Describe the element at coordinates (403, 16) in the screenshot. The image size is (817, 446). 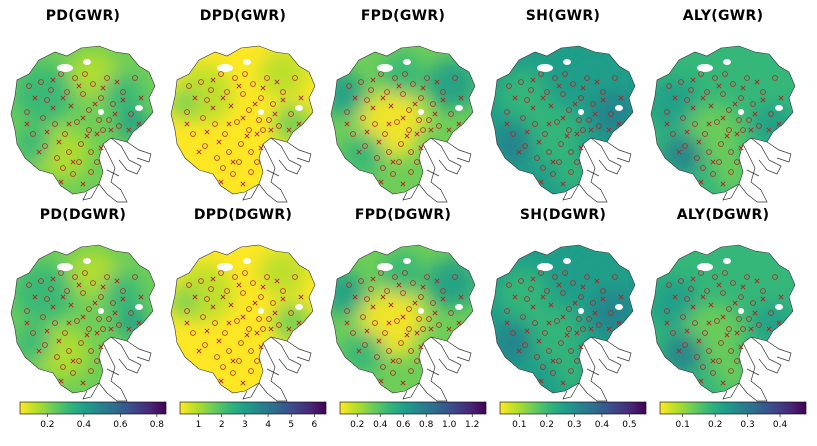
I see `panel-title: FPD(GWR)` at that location.